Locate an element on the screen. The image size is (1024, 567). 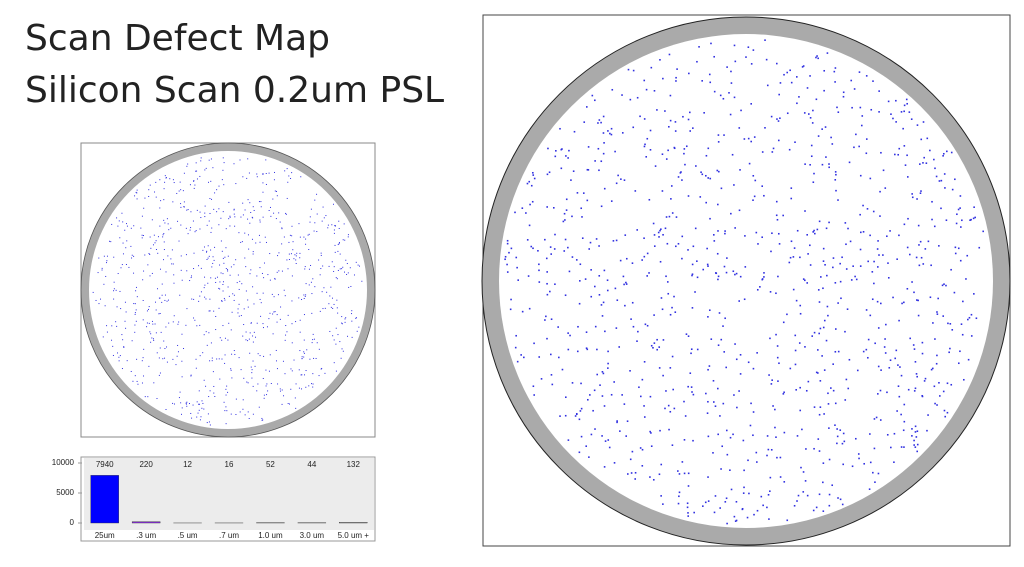
y-tick-label: 5000 is located at coordinates (65, 492).